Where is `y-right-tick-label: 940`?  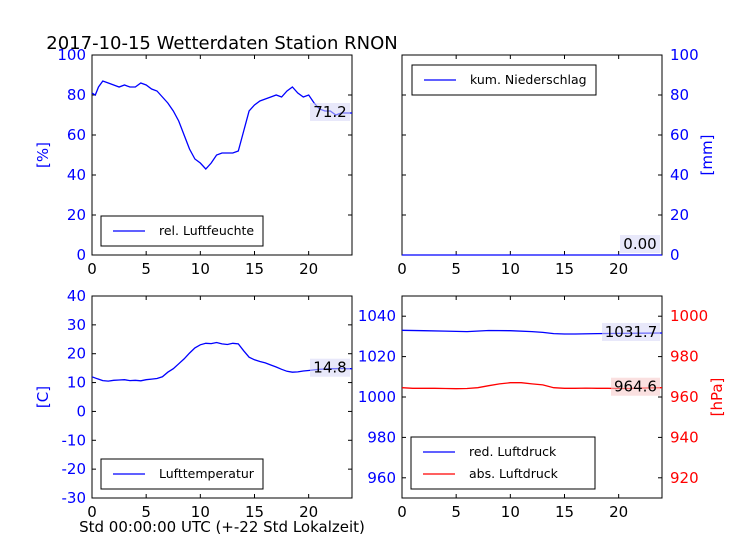
y-right-tick-label: 940 is located at coordinates (684, 437).